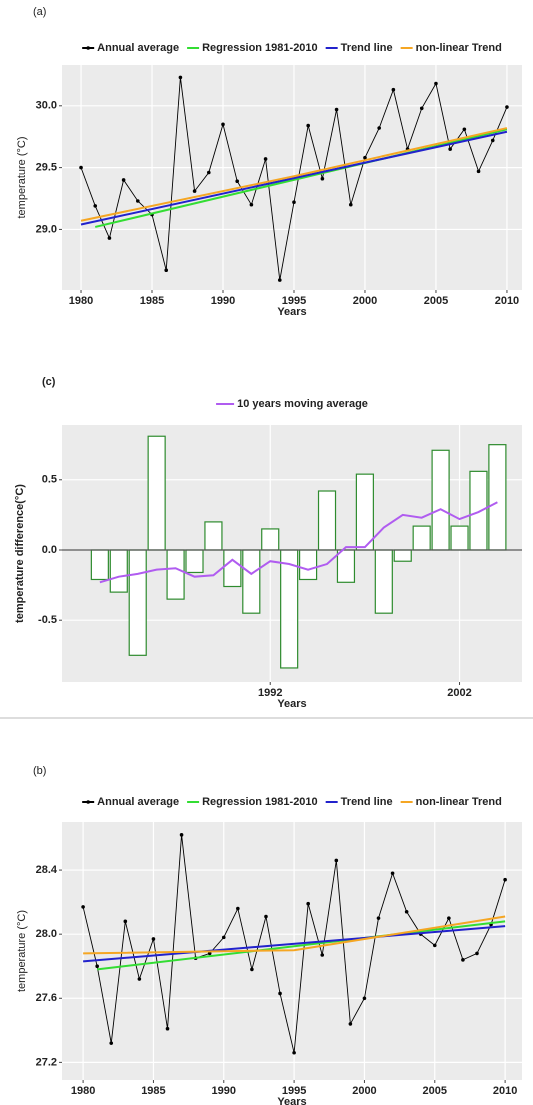 This screenshot has width=533, height=1105. Describe the element at coordinates (46, 934) in the screenshot. I see `y-tick-label: 28.0` at that location.